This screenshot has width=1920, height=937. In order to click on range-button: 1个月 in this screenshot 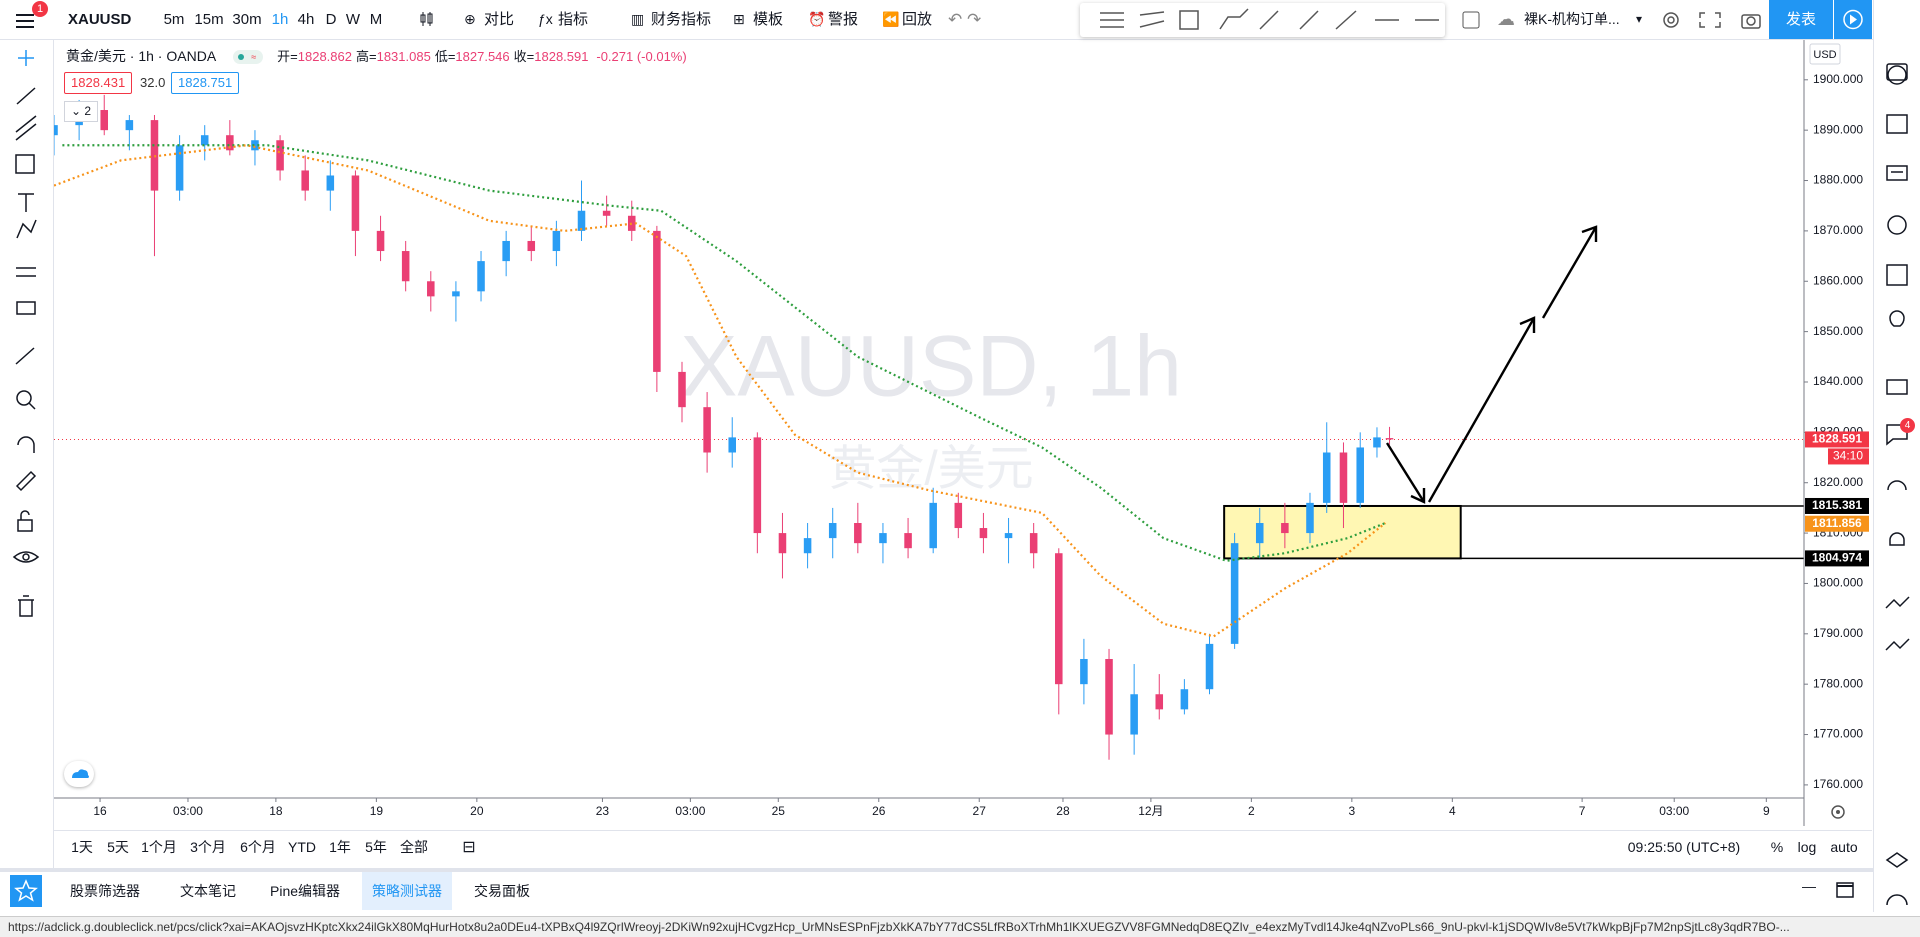, I will do `click(159, 847)`.